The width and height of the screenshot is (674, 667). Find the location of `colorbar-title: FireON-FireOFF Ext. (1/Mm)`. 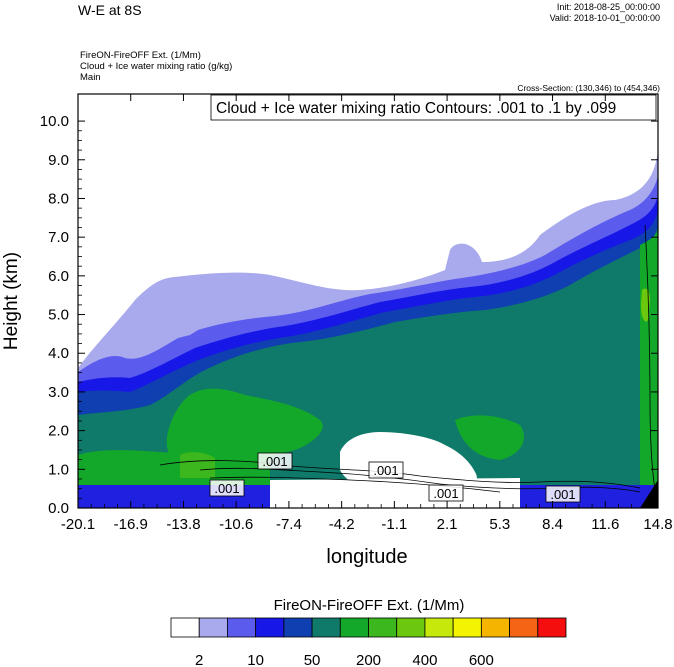

colorbar-title: FireON-FireOFF Ext. (1/Mm) is located at coordinates (369, 605).